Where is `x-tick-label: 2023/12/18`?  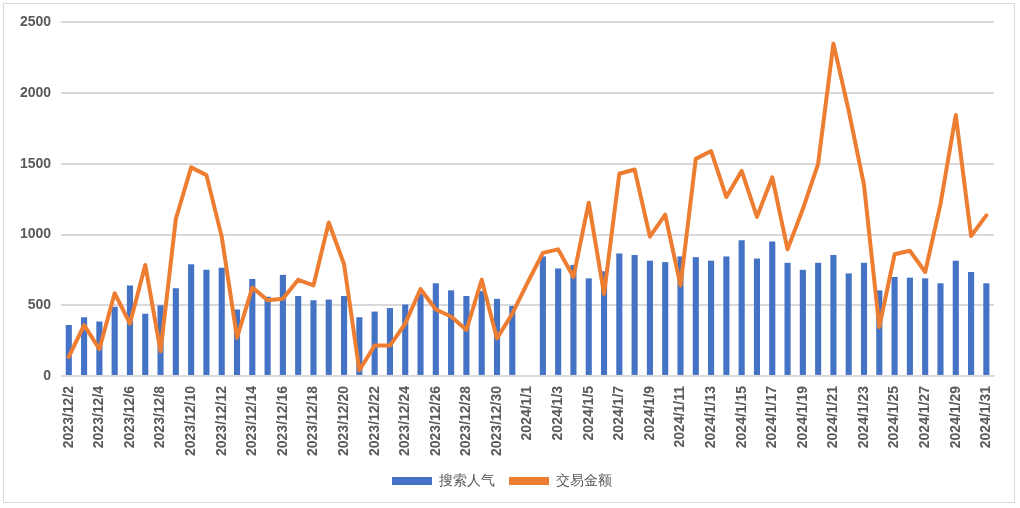
x-tick-label: 2023/12/18 is located at coordinates (312, 421).